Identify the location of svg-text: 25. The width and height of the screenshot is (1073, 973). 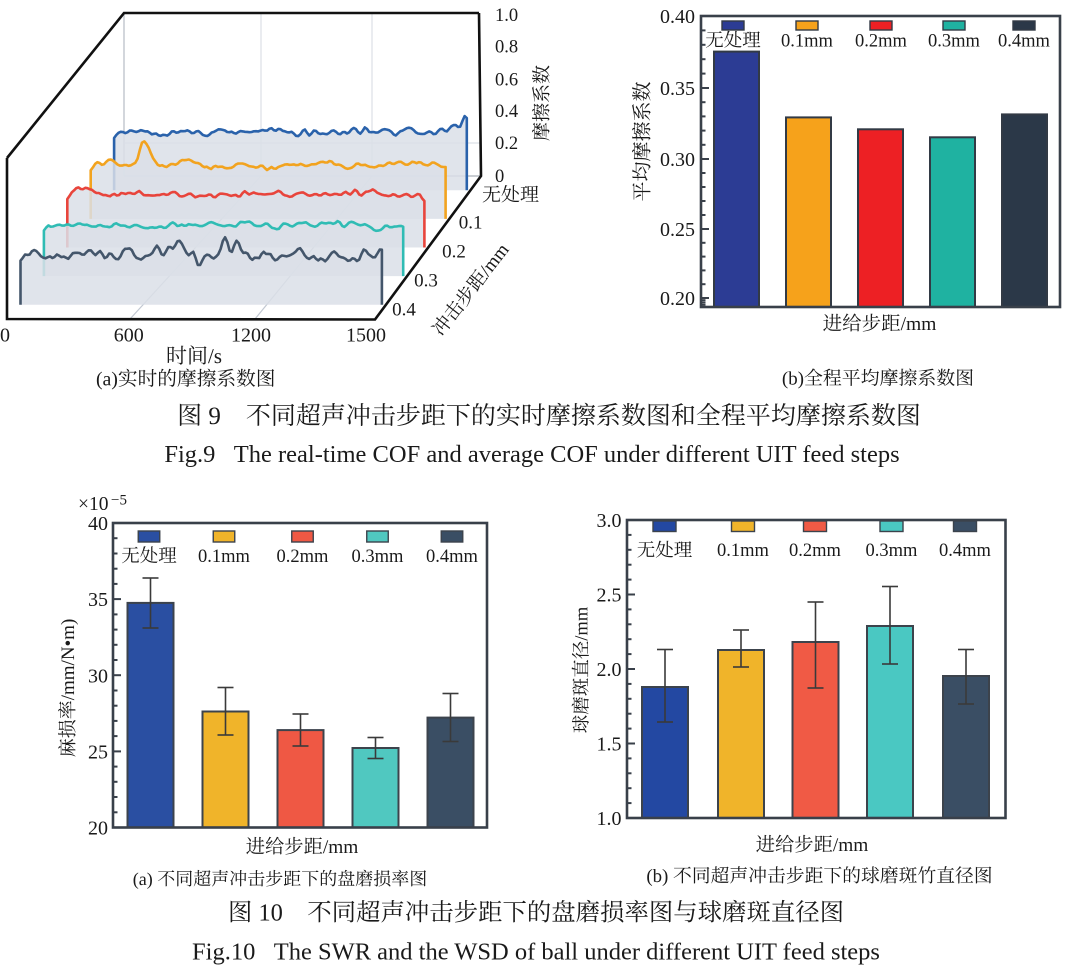
(98, 752).